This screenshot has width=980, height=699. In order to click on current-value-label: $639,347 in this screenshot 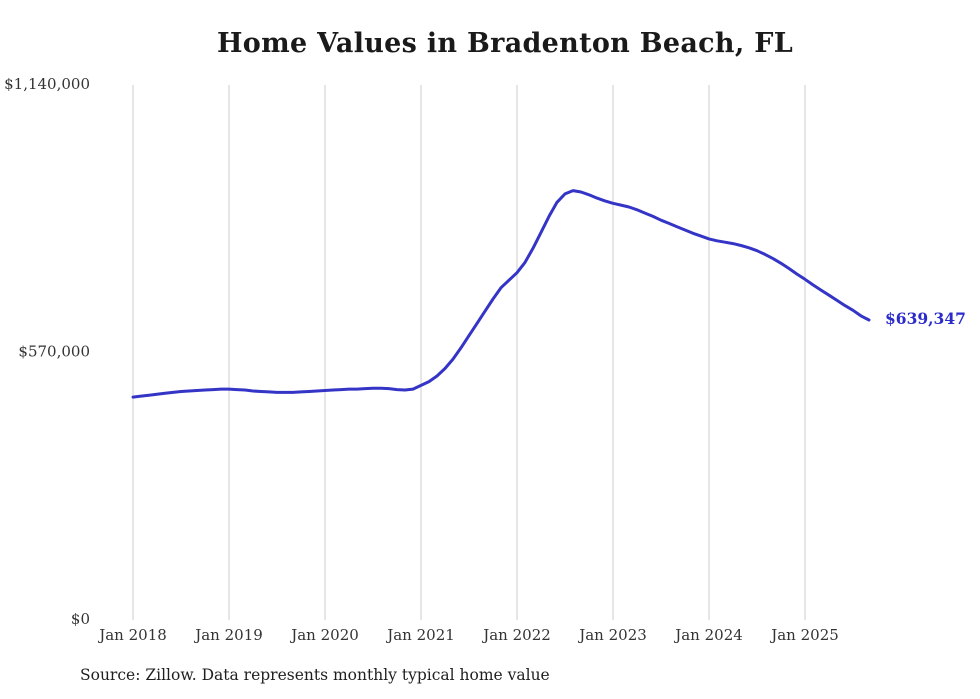, I will do `click(925, 318)`.